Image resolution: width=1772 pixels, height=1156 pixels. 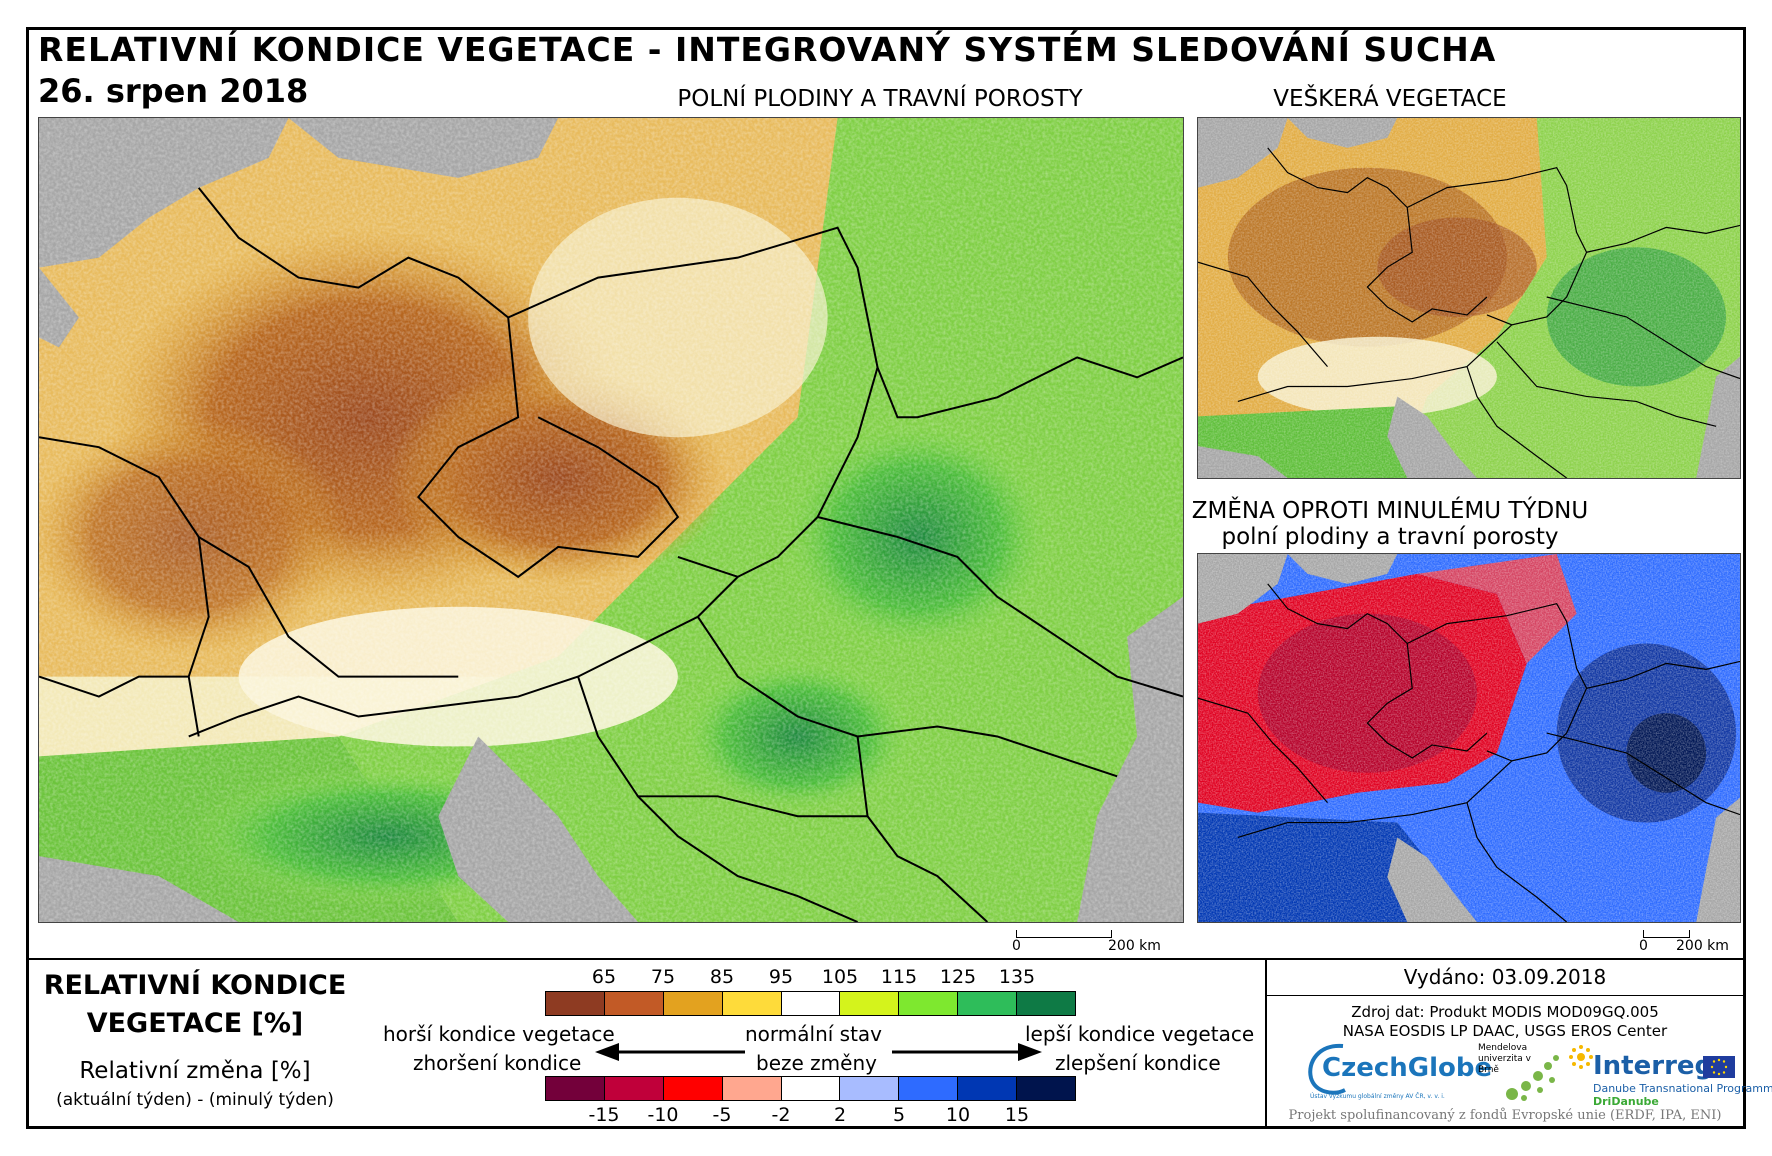 I want to click on change-map-label-1: ZMĚNA OPROTI MINULÉMU TÝDNU, so click(x=1390, y=511).